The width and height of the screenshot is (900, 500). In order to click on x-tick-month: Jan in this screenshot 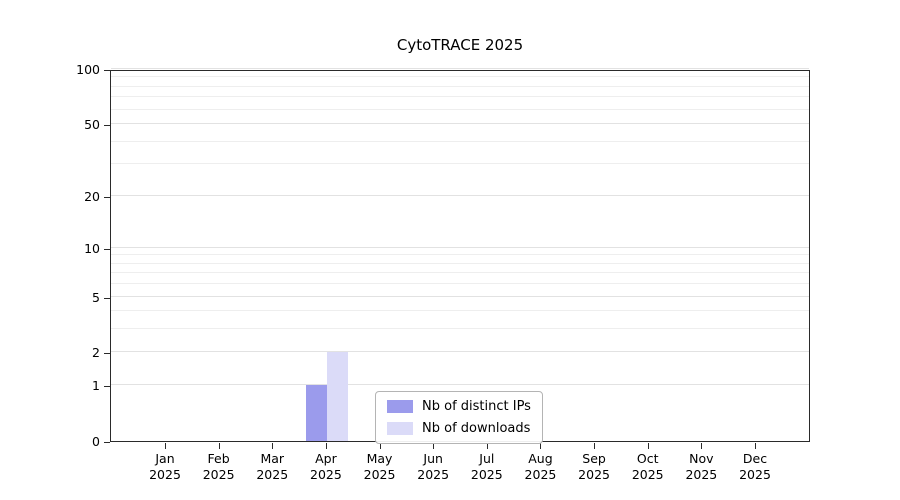, I will do `click(165, 458)`.